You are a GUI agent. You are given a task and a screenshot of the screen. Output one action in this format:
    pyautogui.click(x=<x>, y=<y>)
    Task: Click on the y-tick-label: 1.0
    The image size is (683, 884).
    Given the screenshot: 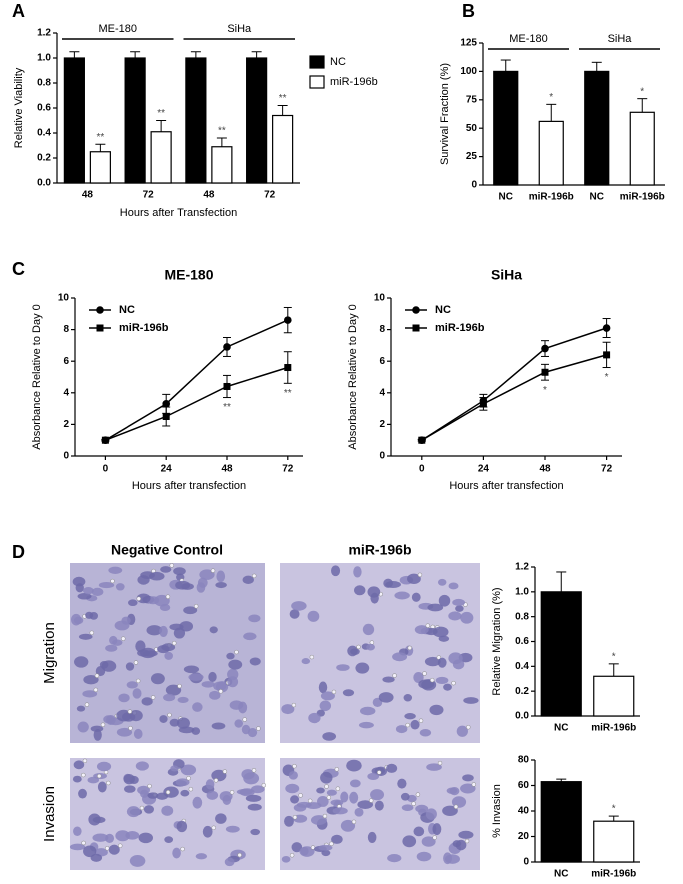 What is the action you would take?
    pyautogui.click(x=44, y=58)
    